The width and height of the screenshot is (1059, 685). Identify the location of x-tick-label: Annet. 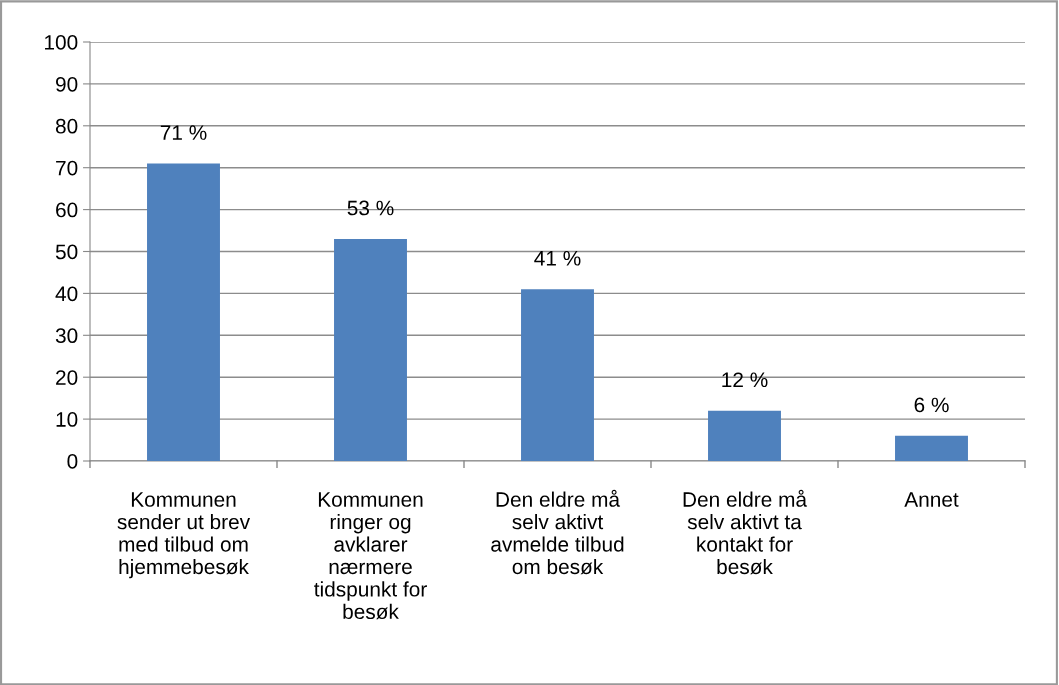
(931, 499).